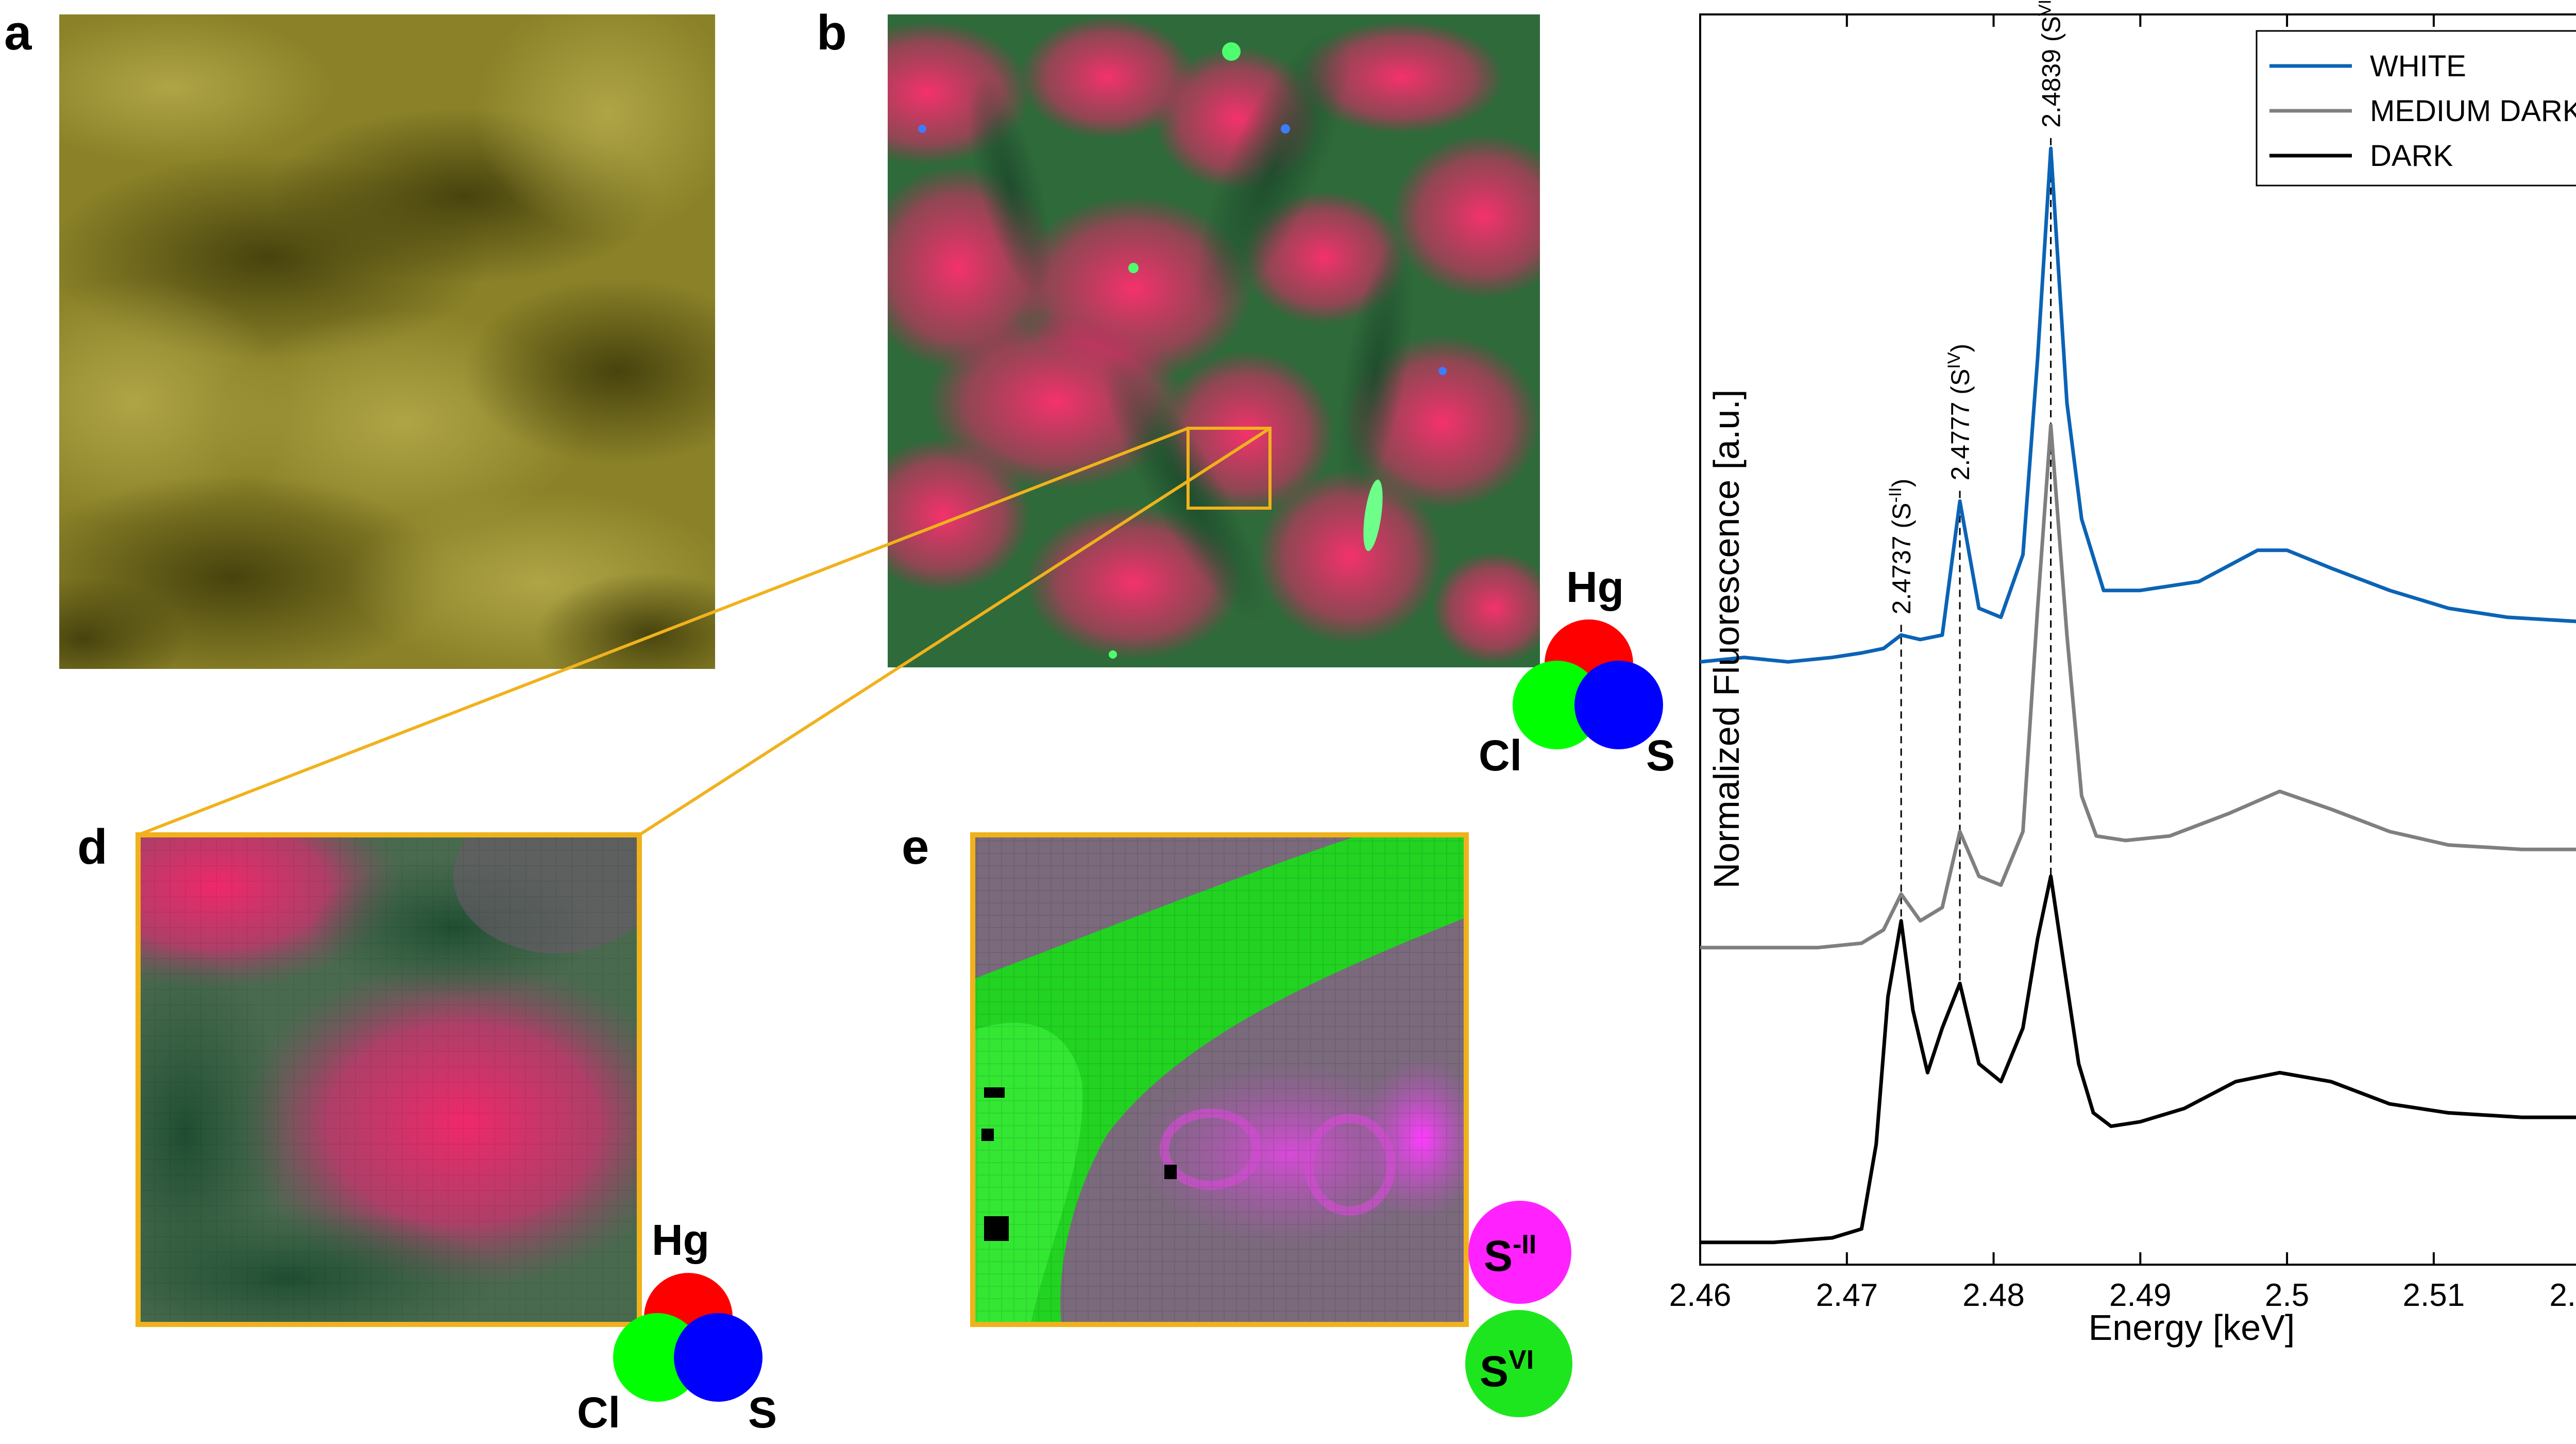 The image size is (2576, 1444). What do you see at coordinates (2192, 1327) in the screenshot?
I see `x-axis-label: Energy [keV]` at bounding box center [2192, 1327].